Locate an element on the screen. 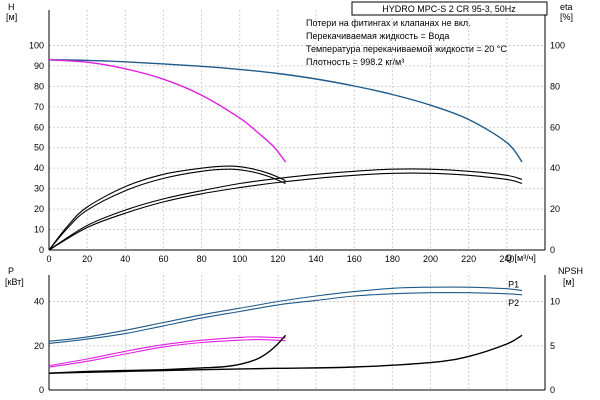 The image size is (600, 400). lower-left-tick-label: 40 is located at coordinates (39, 302).